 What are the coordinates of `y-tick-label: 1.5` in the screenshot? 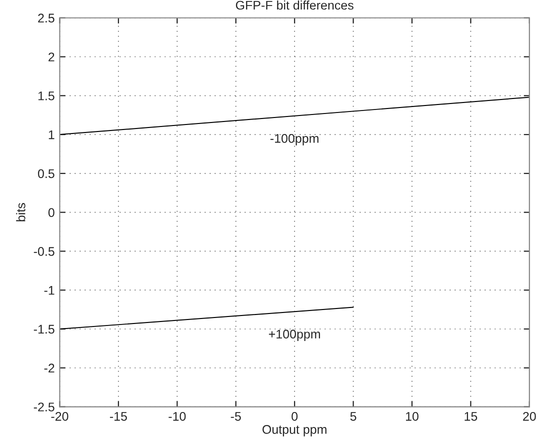 It's located at (46, 96).